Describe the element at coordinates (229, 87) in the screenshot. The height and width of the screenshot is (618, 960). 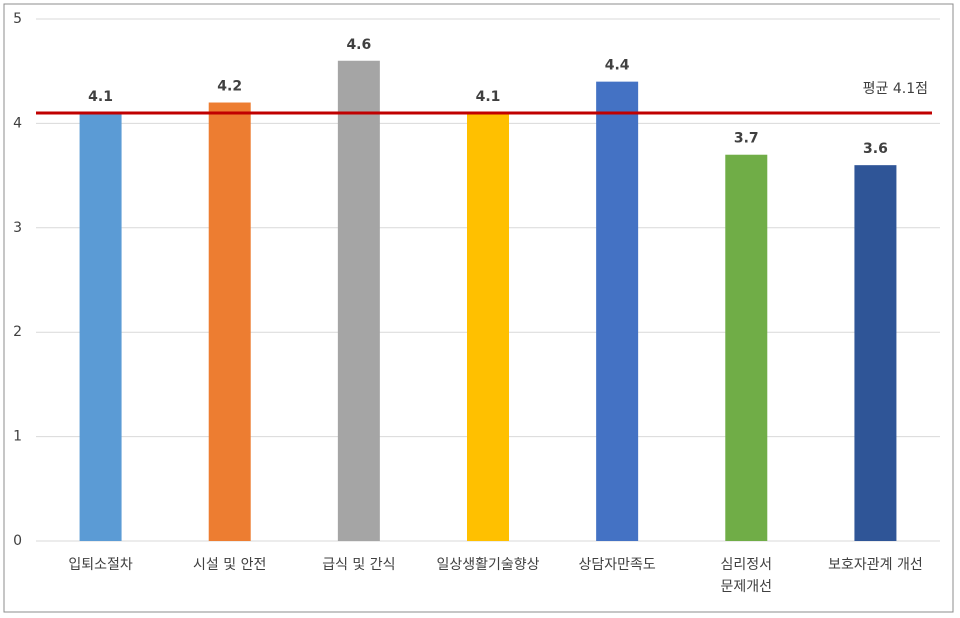
I see `value-label: 4.2` at that location.